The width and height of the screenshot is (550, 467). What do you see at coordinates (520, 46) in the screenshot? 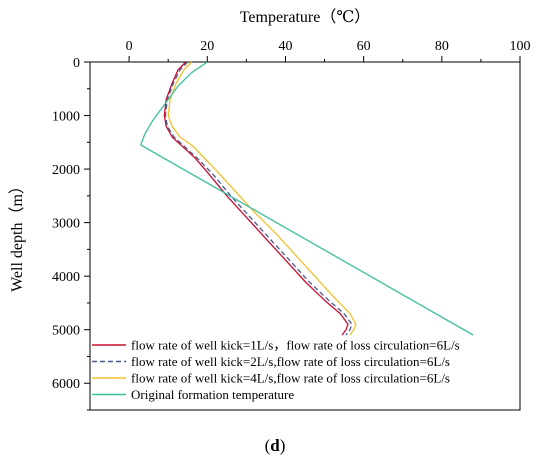
I see `x-tick-label: 100` at bounding box center [520, 46].